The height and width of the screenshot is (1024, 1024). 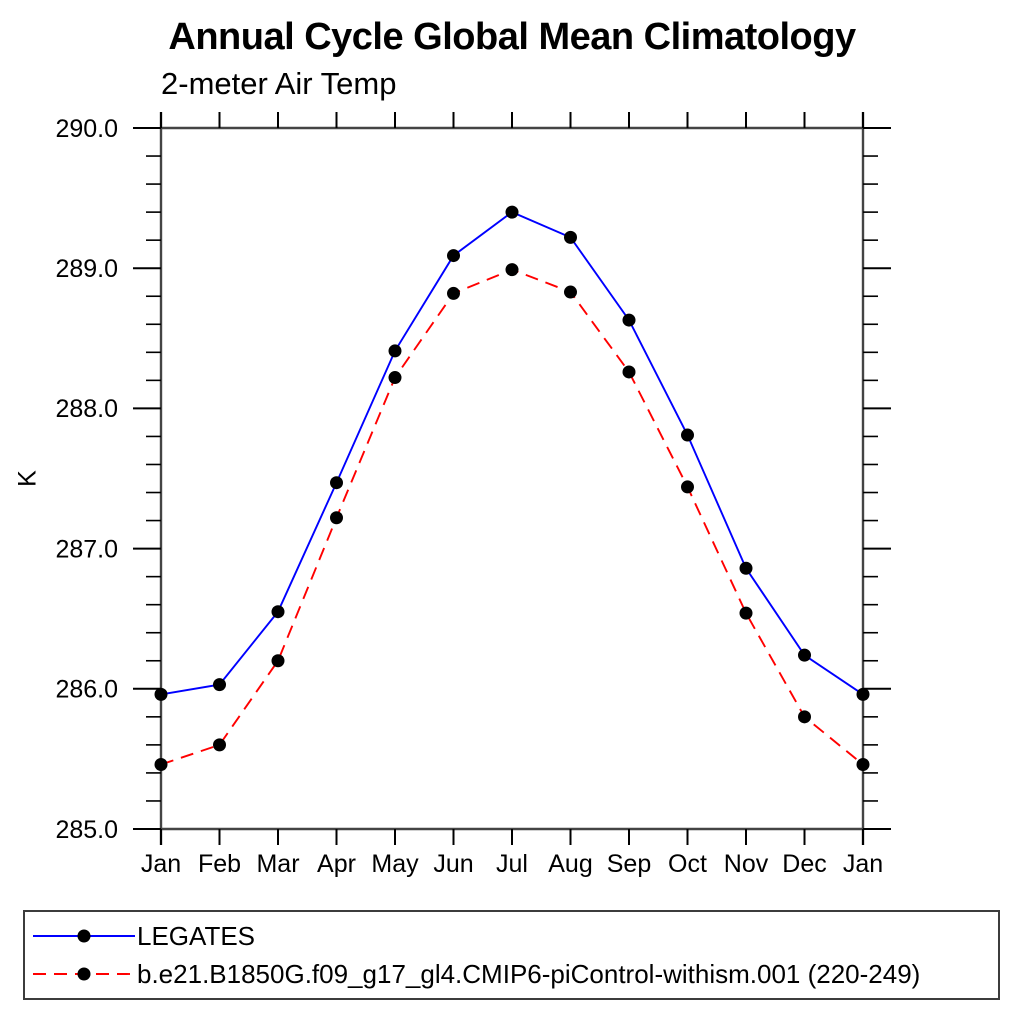 What do you see at coordinates (570, 864) in the screenshot?
I see `x-tick-label: Aug` at bounding box center [570, 864].